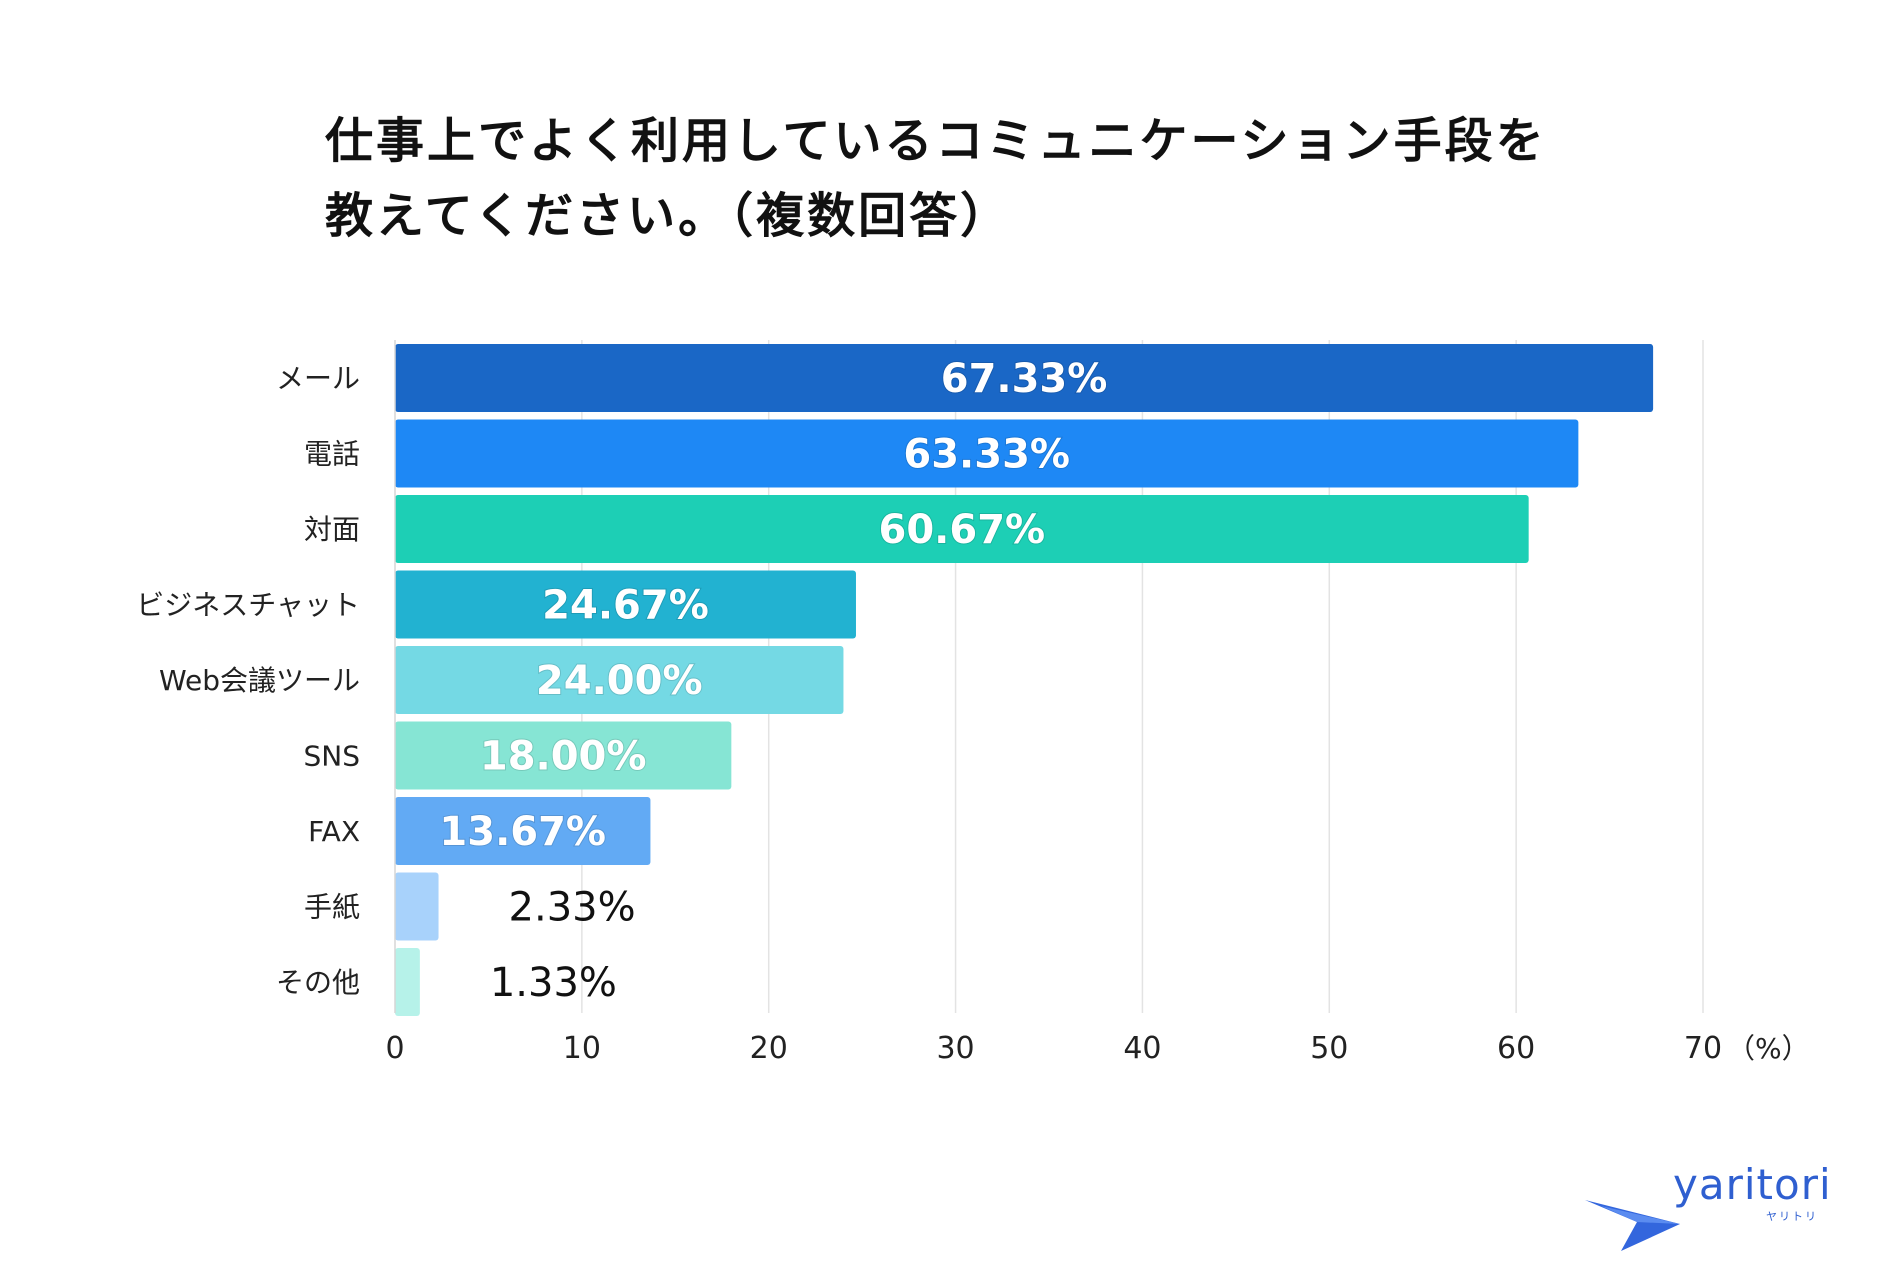 The width and height of the screenshot is (1900, 1280). Describe the element at coordinates (668, 216) in the screenshot. I see `chart-title-line-2: 教えてください。（複数回答）` at that location.